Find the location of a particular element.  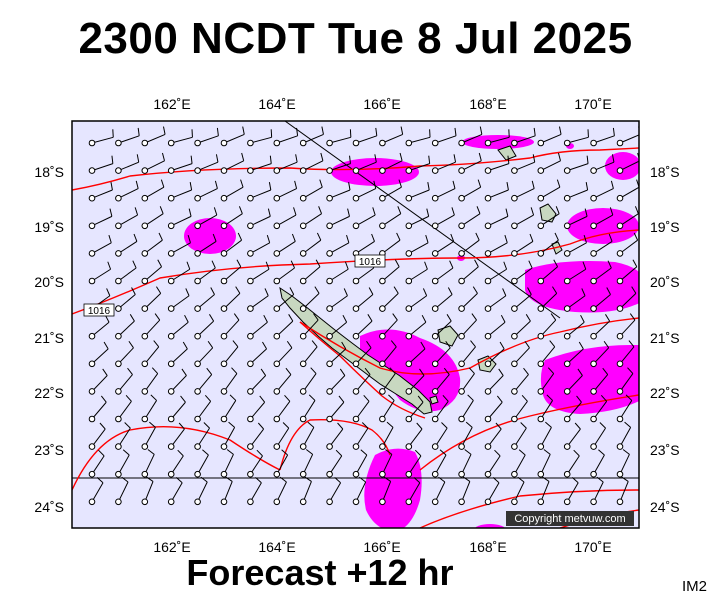

top-longitude-labels: 162˚E 164˚E 166˚E 168˚E 170˚E is located at coordinates (382, 104).